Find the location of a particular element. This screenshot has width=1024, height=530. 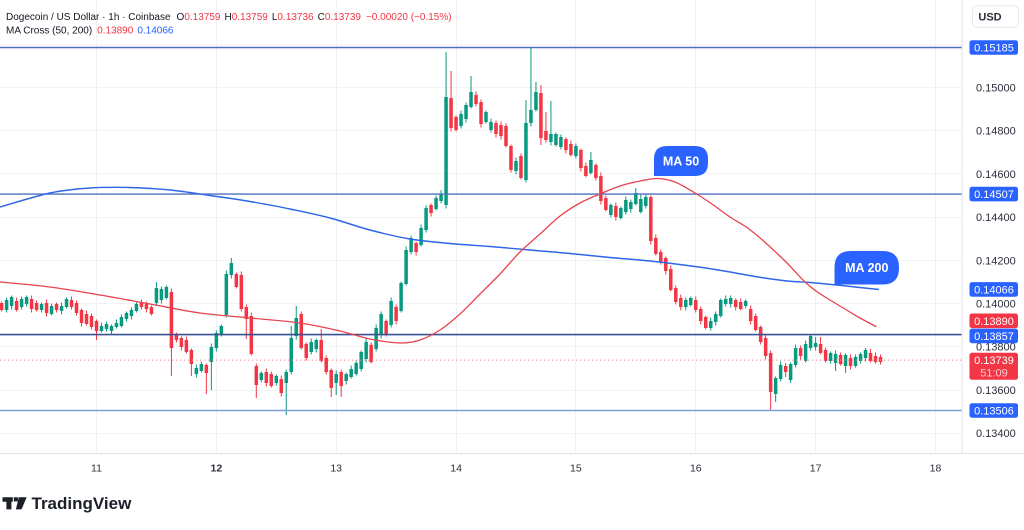

svg-text: MA 200 is located at coordinates (866, 268).